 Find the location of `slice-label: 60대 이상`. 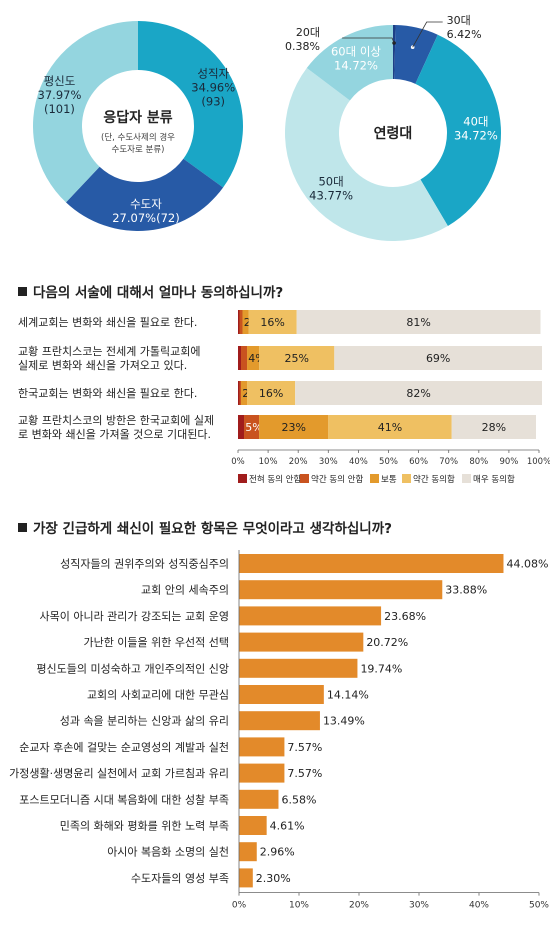

slice-label: 60대 이상 is located at coordinates (356, 52).